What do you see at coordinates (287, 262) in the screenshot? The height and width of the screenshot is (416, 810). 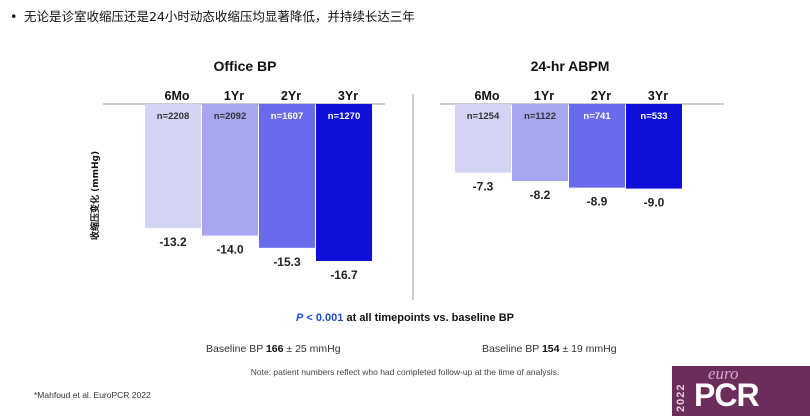 I see `office-value-label: -15.3` at bounding box center [287, 262].